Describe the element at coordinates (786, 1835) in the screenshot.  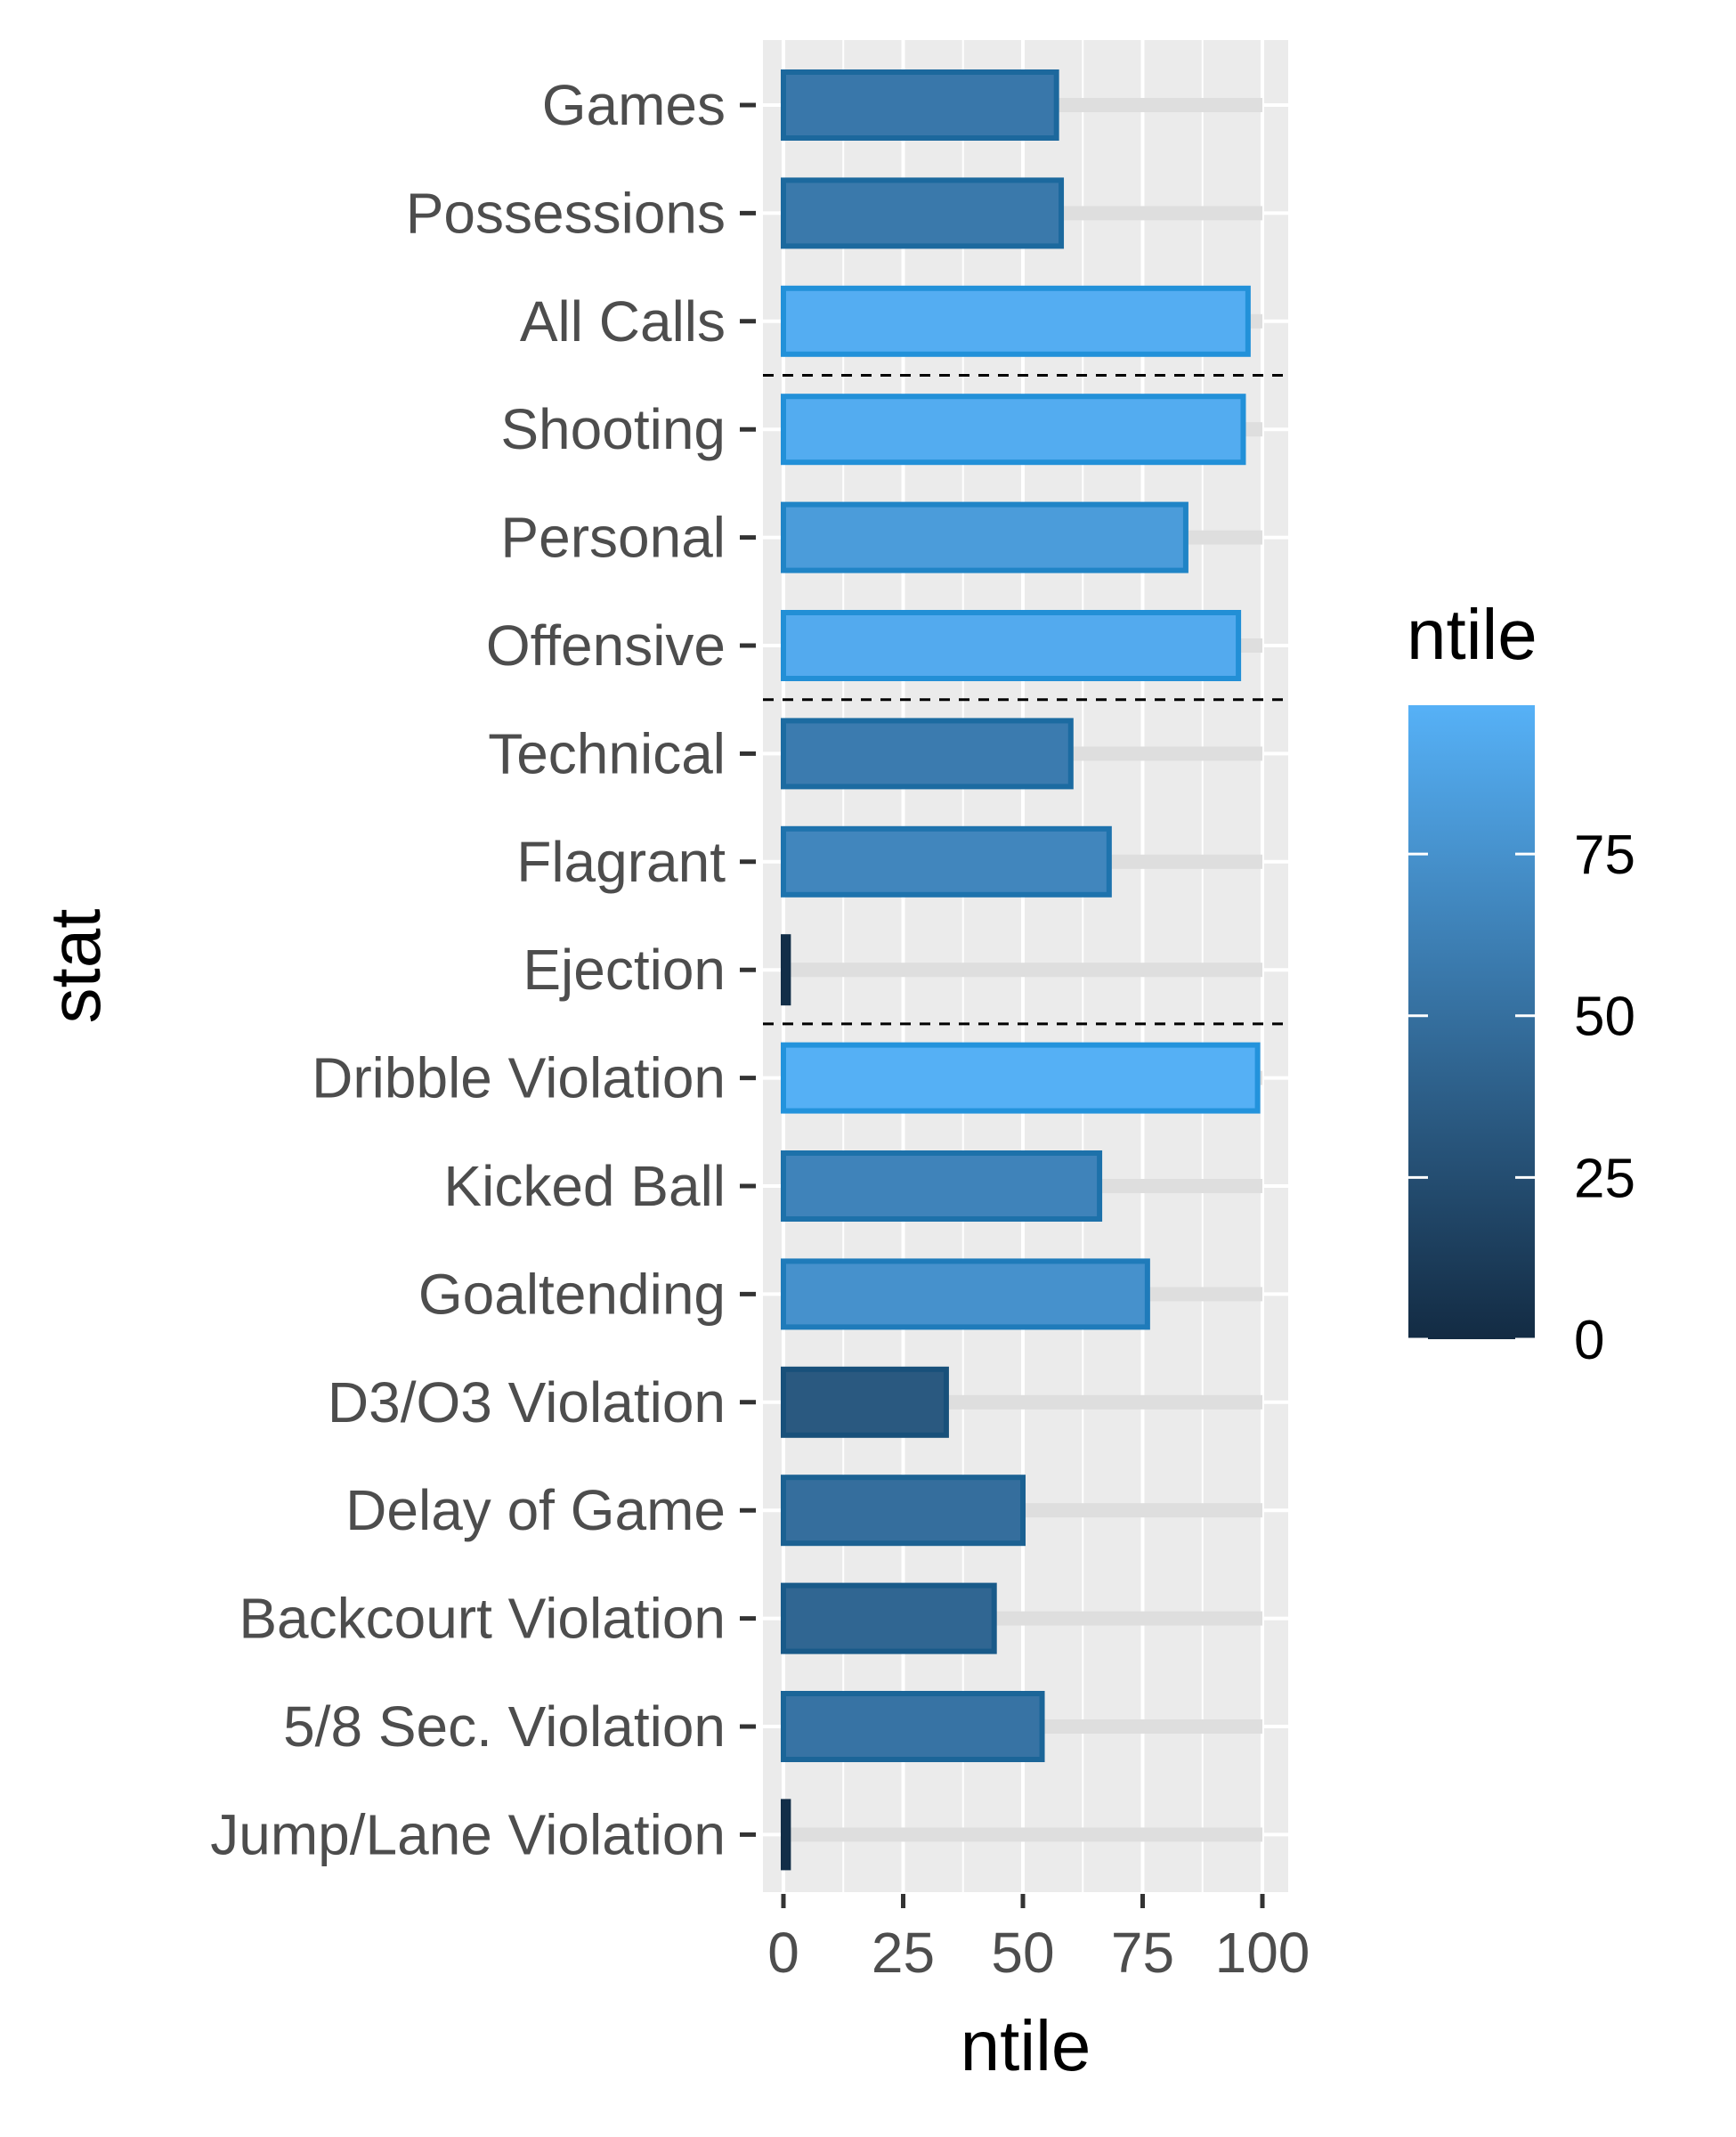
I see `bar-jump-lane-violation` at that location.